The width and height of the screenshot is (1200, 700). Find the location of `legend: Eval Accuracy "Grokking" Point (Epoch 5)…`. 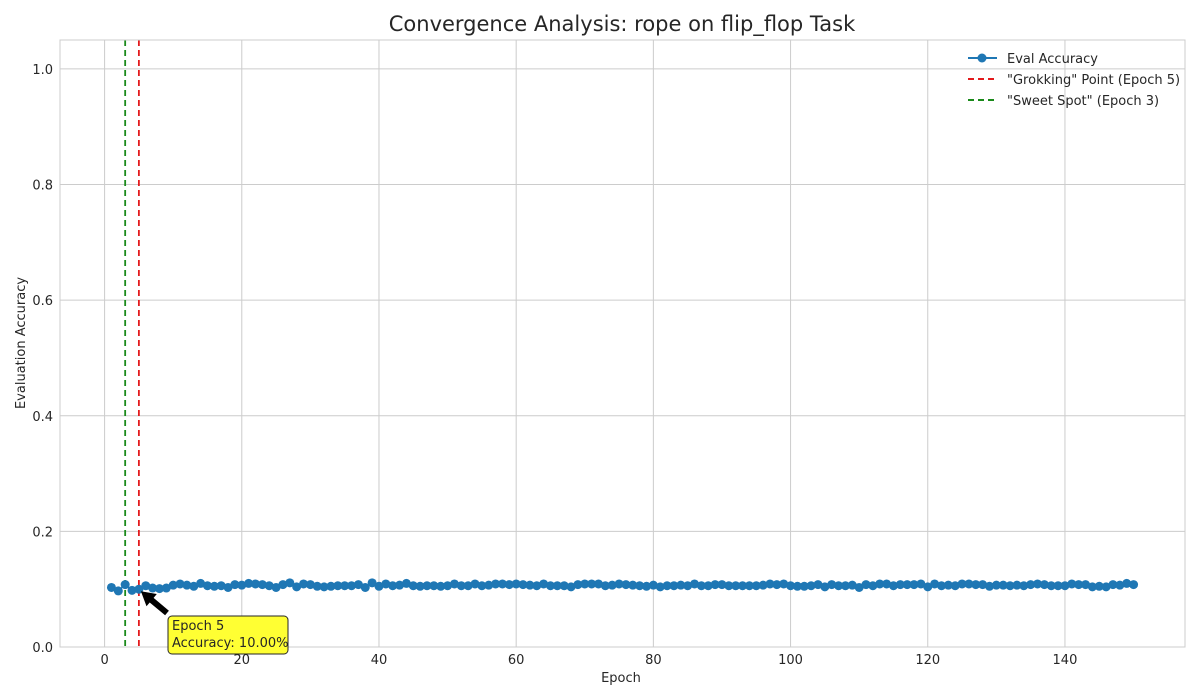

legend: Eval Accuracy "Grokking" Point (Epoch 5)… is located at coordinates (1074, 80).